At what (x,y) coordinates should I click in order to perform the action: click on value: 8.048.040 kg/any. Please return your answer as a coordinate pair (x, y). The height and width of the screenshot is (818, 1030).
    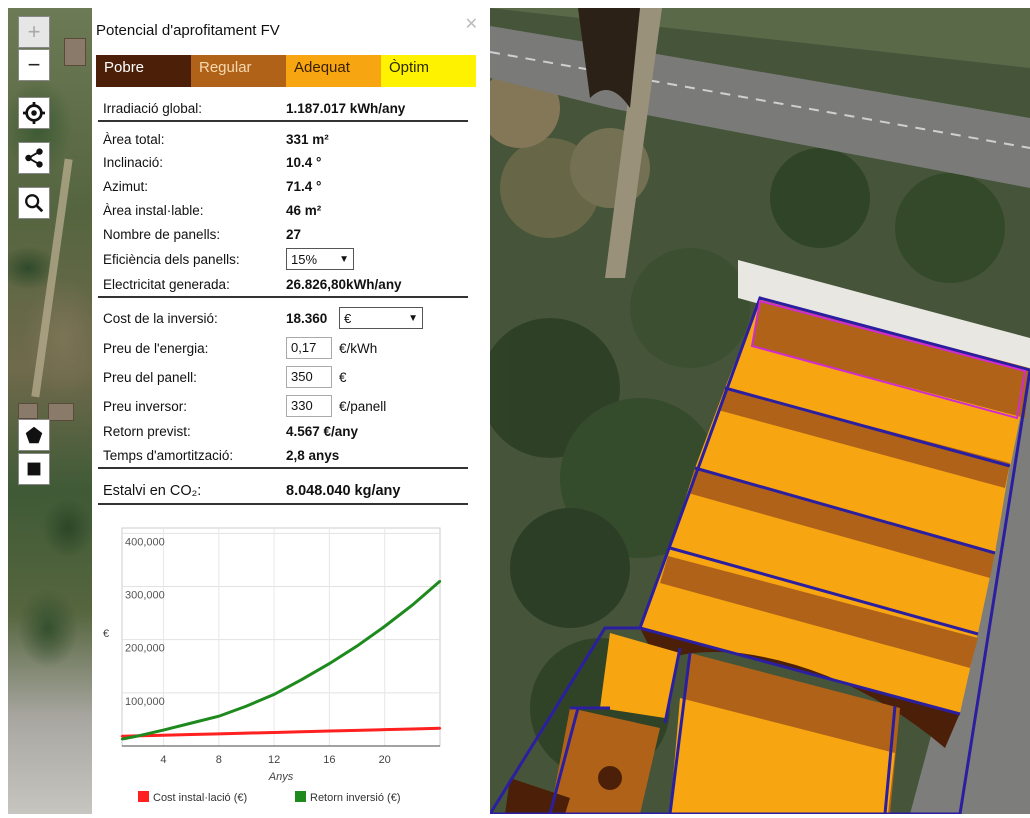
    Looking at the image, I should click on (343, 491).